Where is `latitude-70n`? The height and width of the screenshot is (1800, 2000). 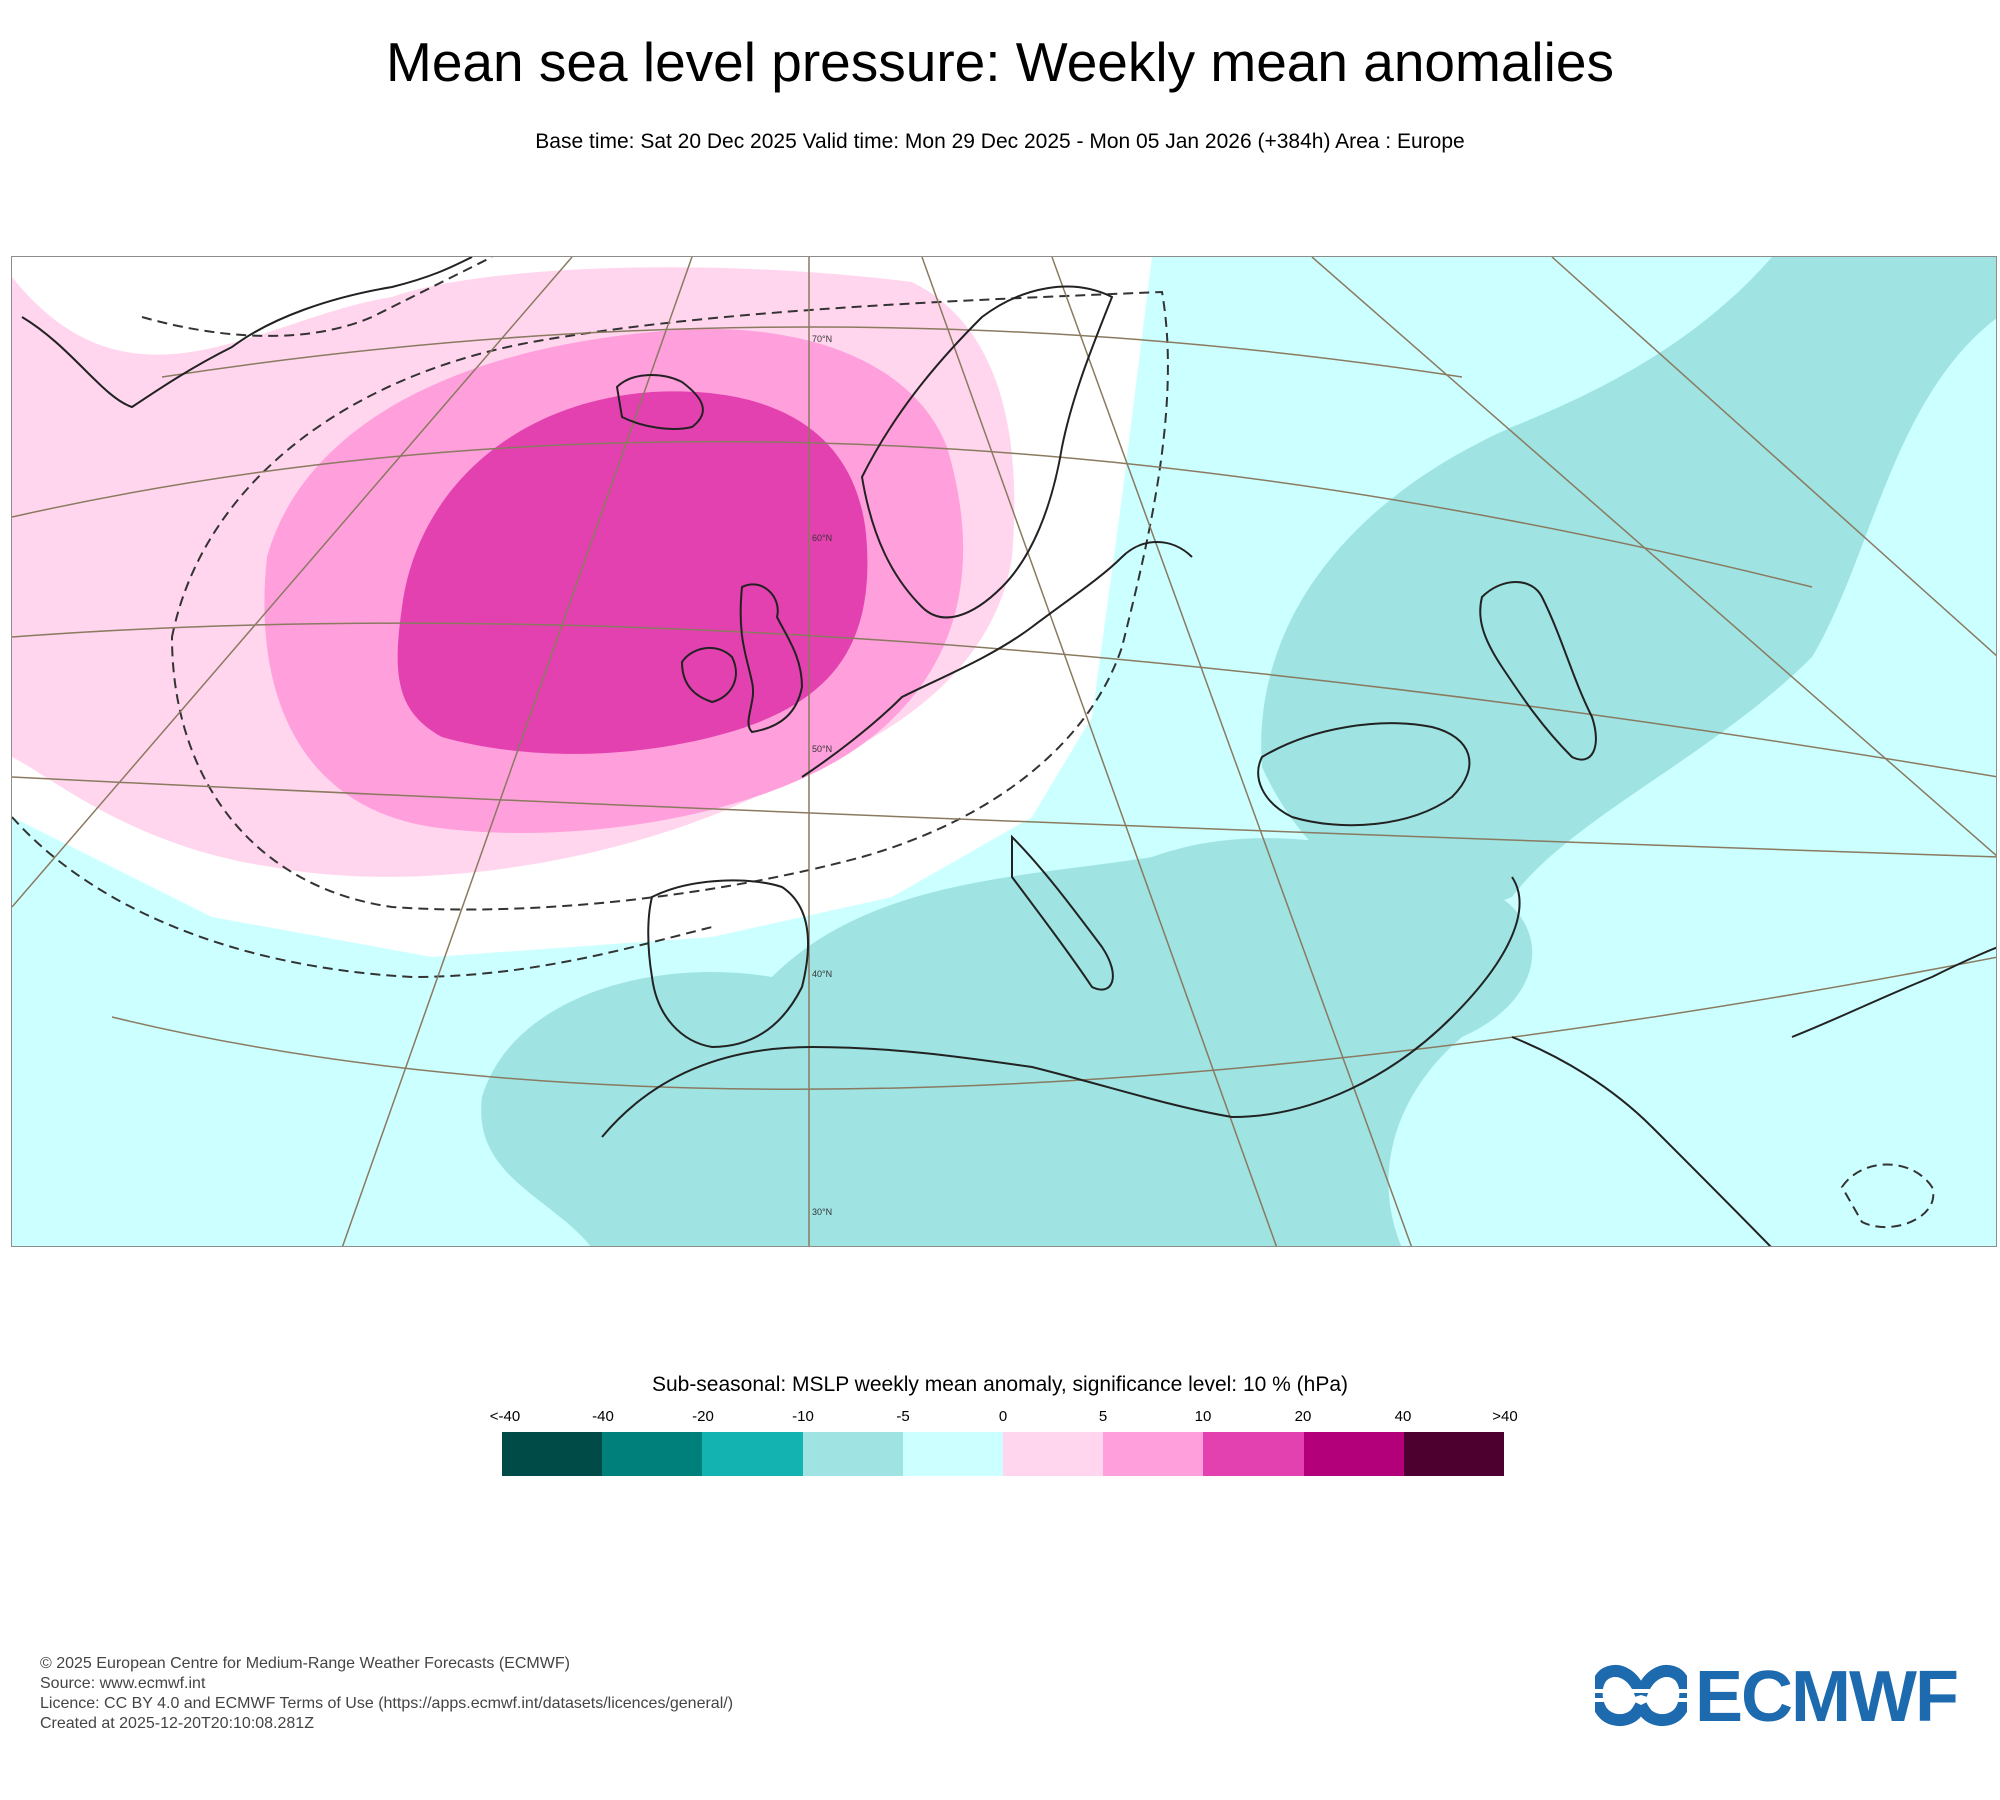 latitude-70n is located at coordinates (812, 352).